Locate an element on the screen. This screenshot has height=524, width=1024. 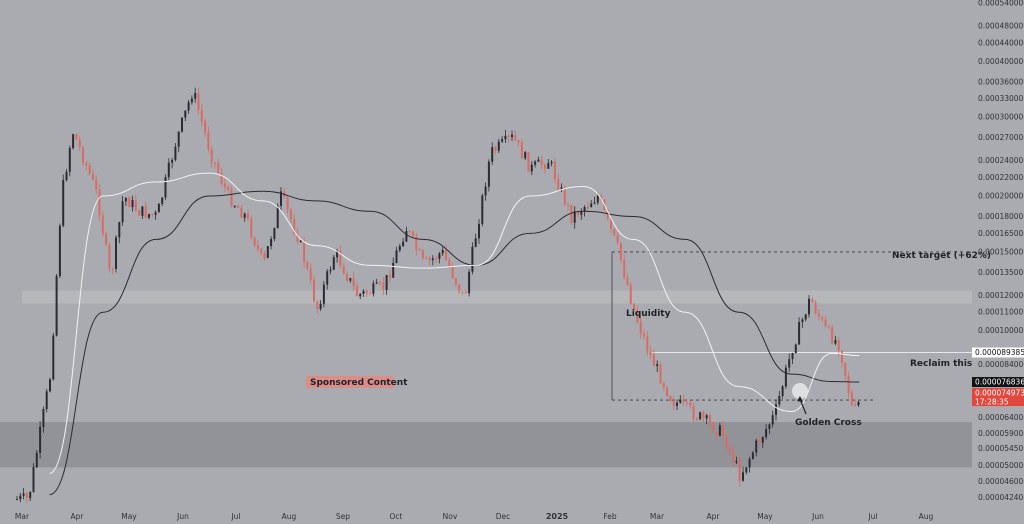
y-tick-label: 0.000480000 is located at coordinates (1001, 25).